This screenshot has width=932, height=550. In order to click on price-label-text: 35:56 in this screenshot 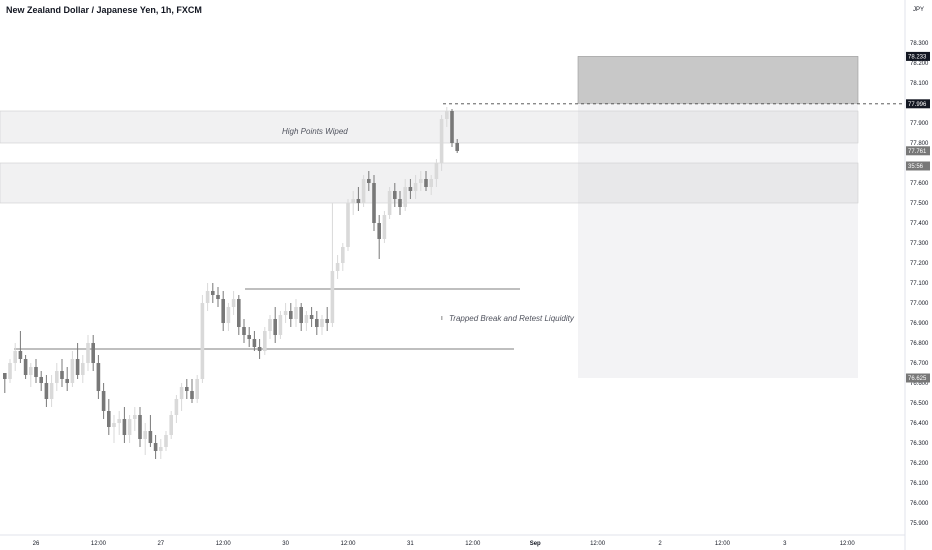, I will do `click(916, 167)`.